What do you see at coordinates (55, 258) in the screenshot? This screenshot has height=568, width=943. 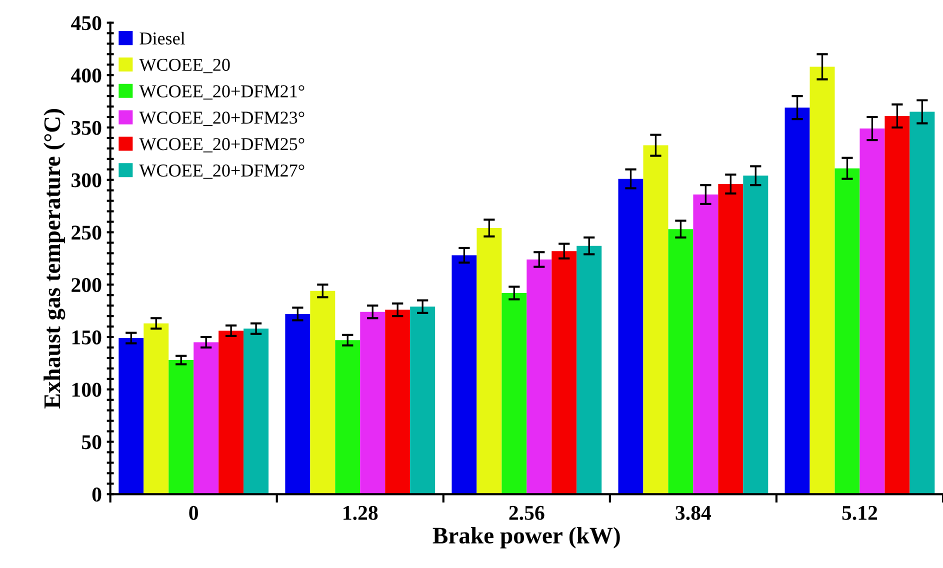 I see `y-axis-title: Exhaust gas temperature (°C)` at bounding box center [55, 258].